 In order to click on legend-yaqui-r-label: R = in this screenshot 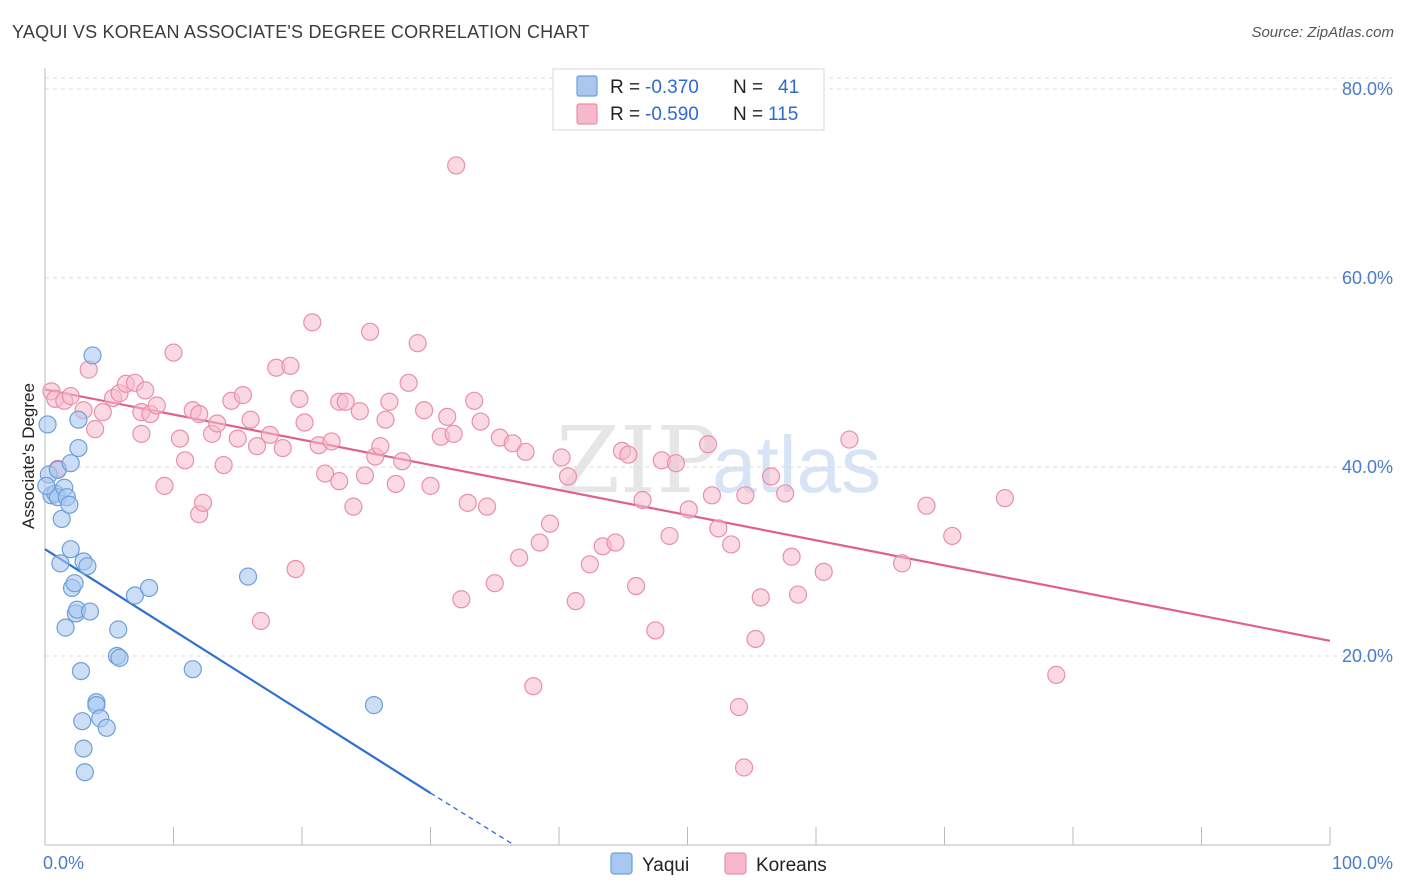, I will do `click(625, 87)`.